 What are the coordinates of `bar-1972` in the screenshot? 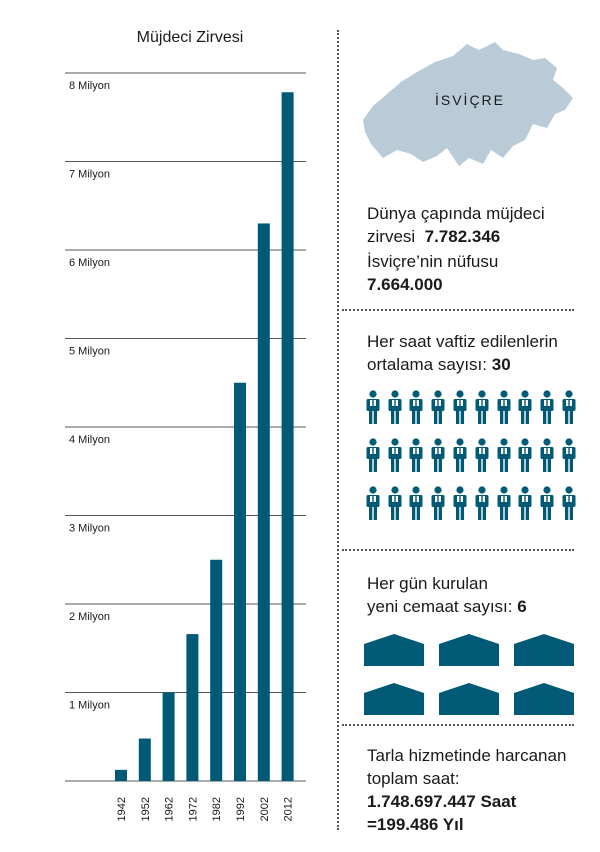 It's located at (192, 707).